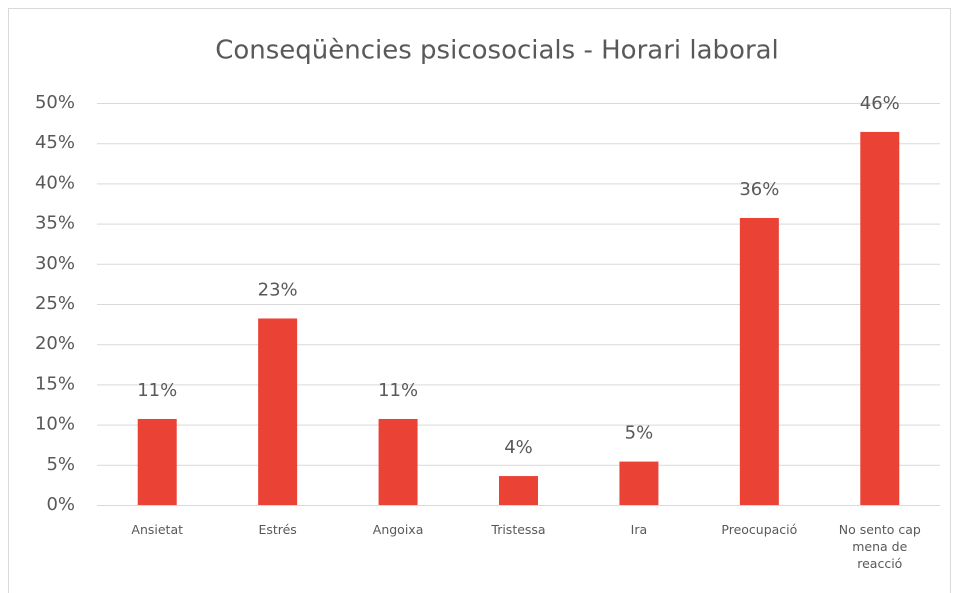  I want to click on y-tick-label: 15%, so click(55, 383).